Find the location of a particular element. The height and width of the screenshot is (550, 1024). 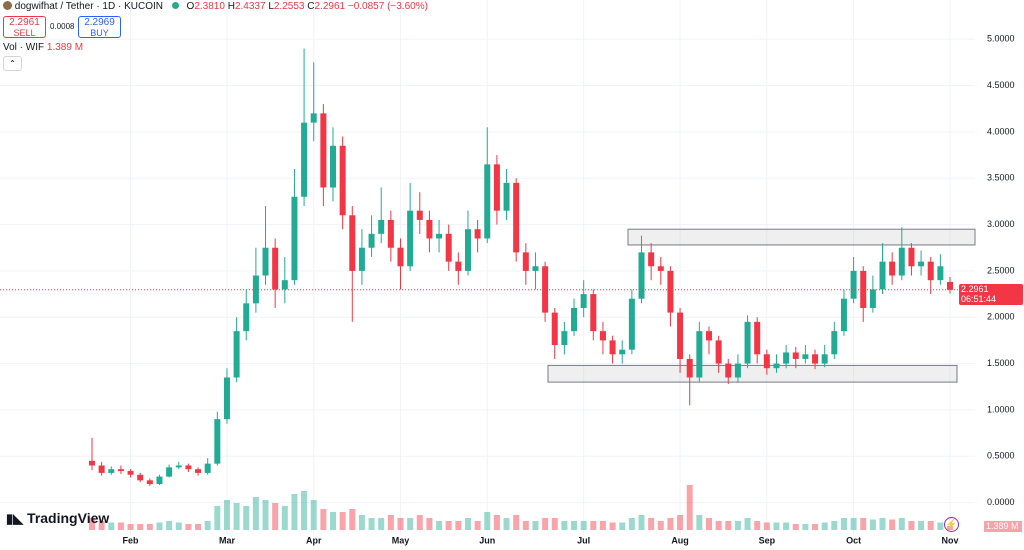

y-tick-label: 1.0000 is located at coordinates (1001, 409).